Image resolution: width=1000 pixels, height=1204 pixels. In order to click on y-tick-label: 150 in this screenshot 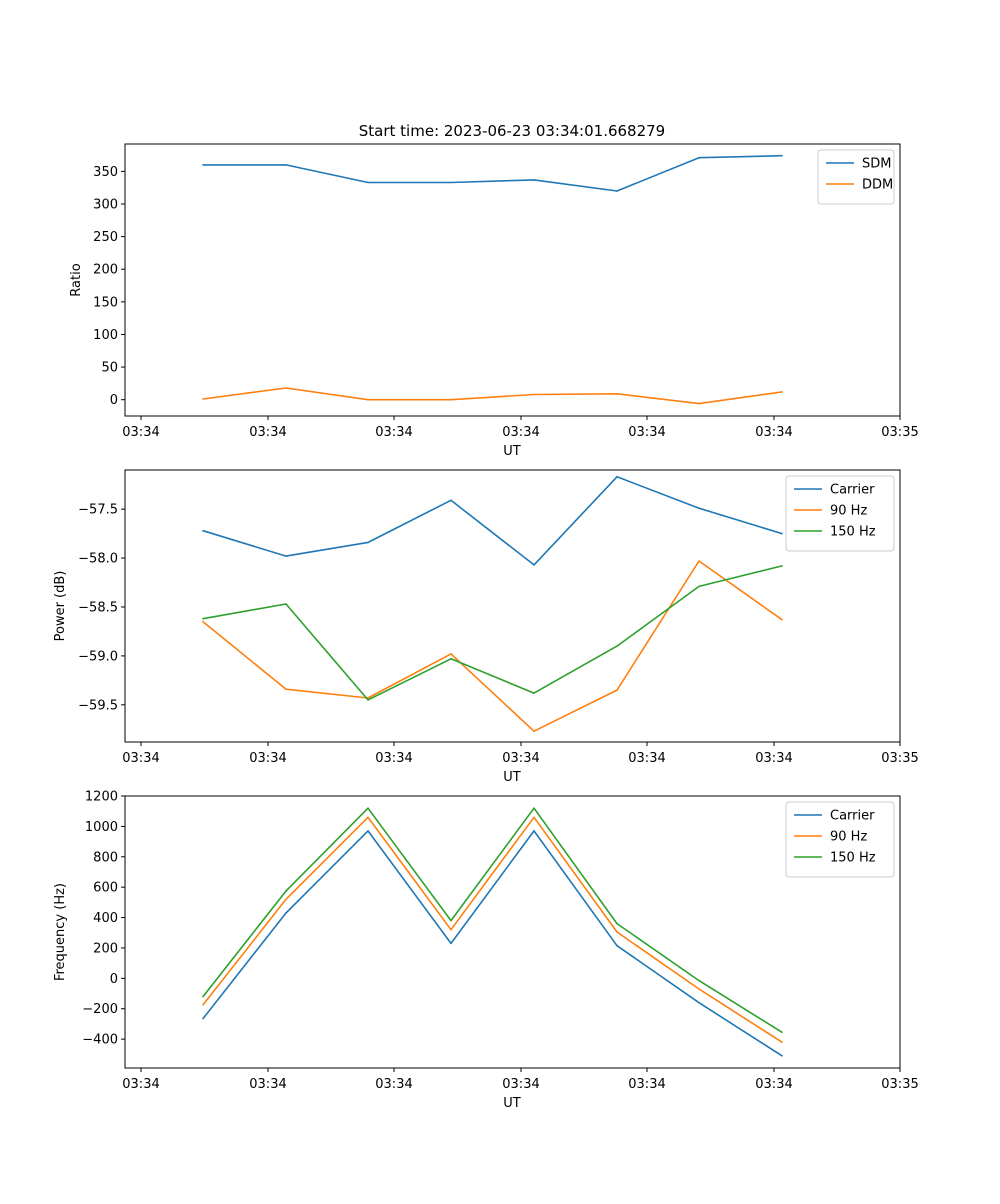, I will do `click(105, 302)`.